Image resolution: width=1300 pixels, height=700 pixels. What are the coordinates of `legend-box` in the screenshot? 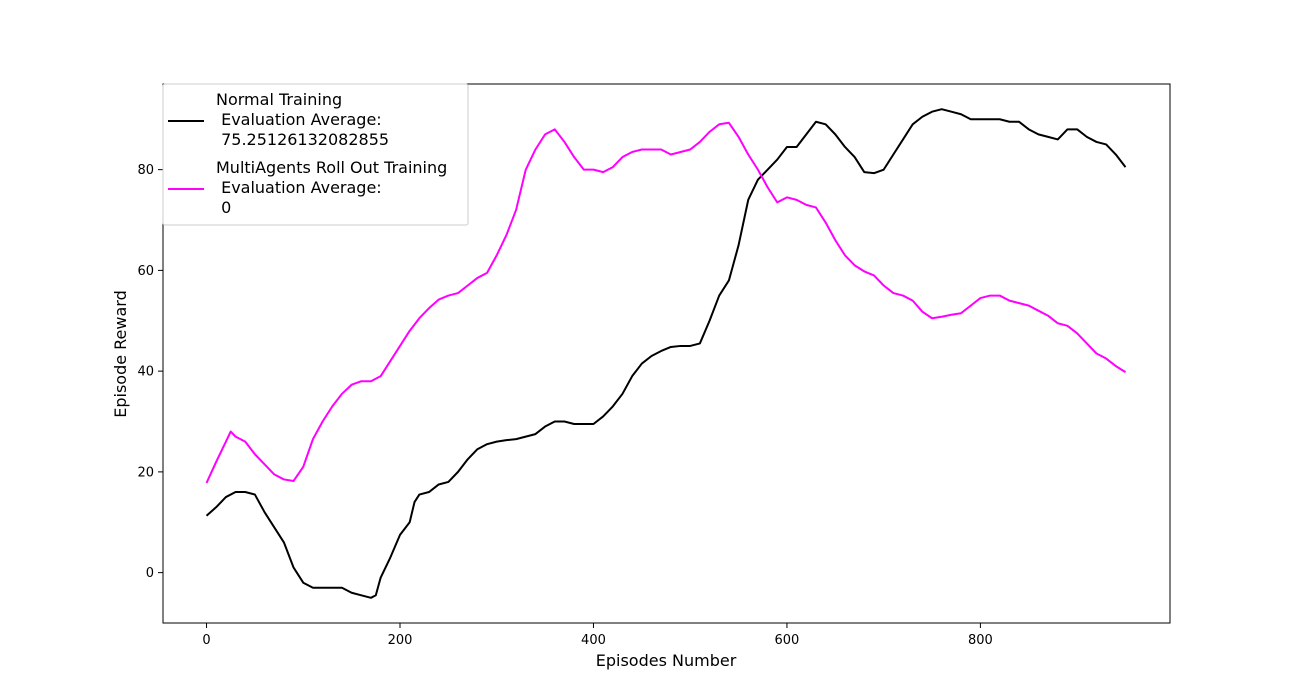 It's located at (315, 154).